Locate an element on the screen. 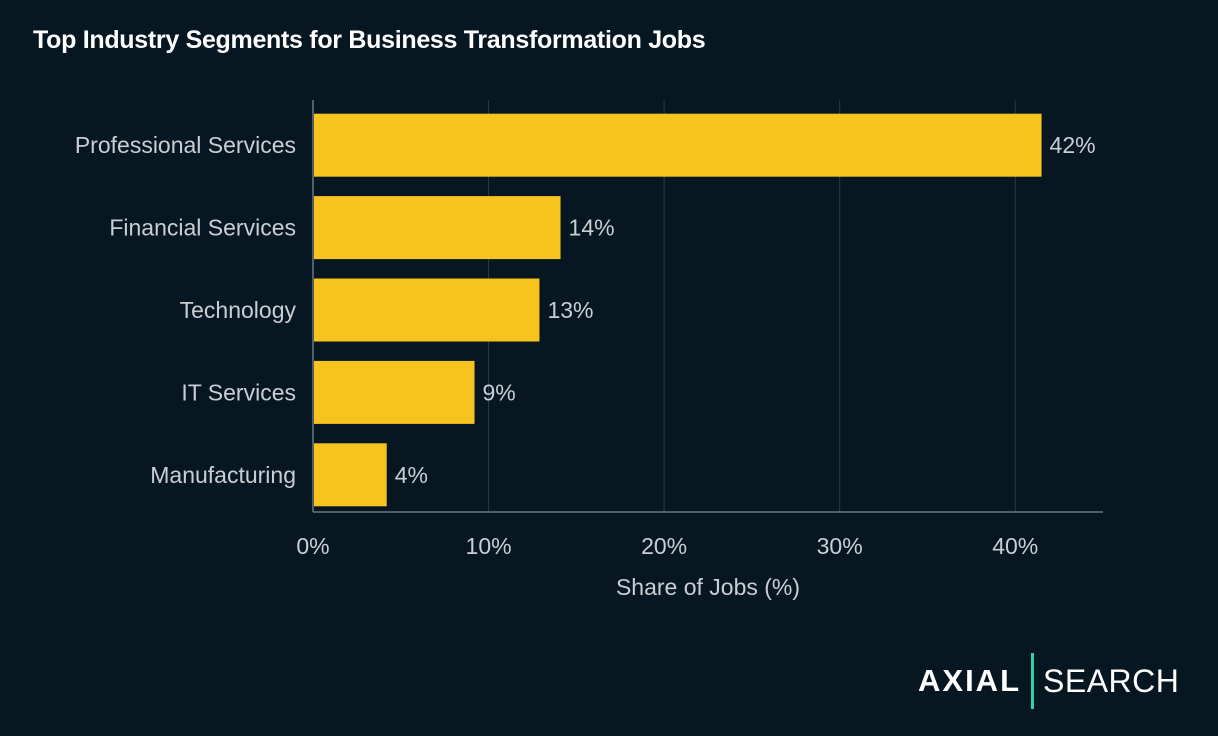 This screenshot has height=736, width=1218. x-tick-label: 0% is located at coordinates (312, 546).